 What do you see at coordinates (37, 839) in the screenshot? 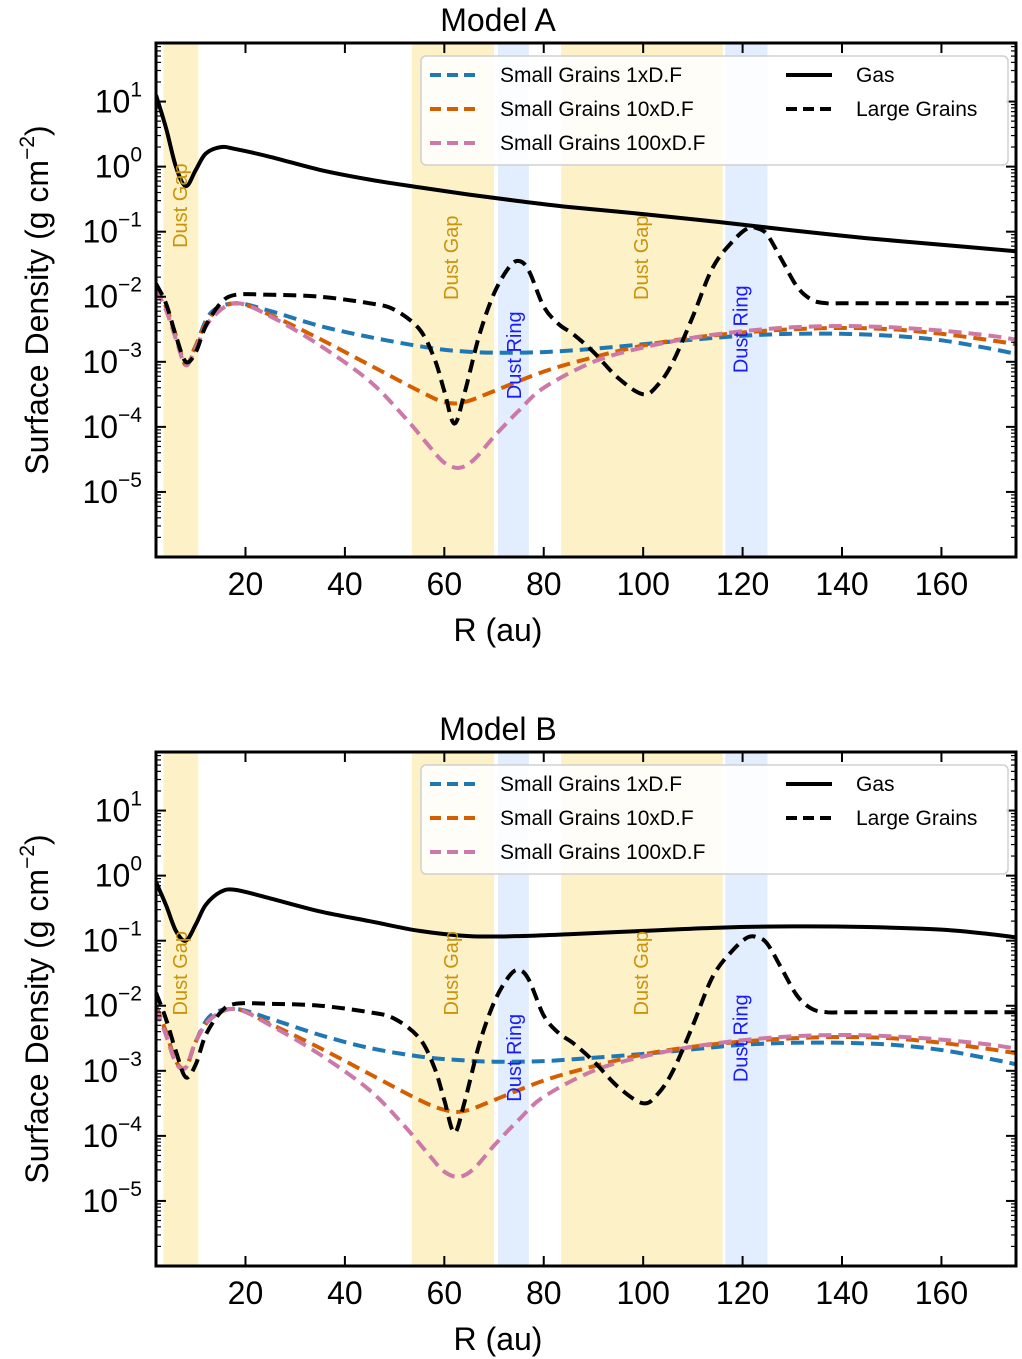
I see `y-axis-label-close: )` at bounding box center [37, 839].